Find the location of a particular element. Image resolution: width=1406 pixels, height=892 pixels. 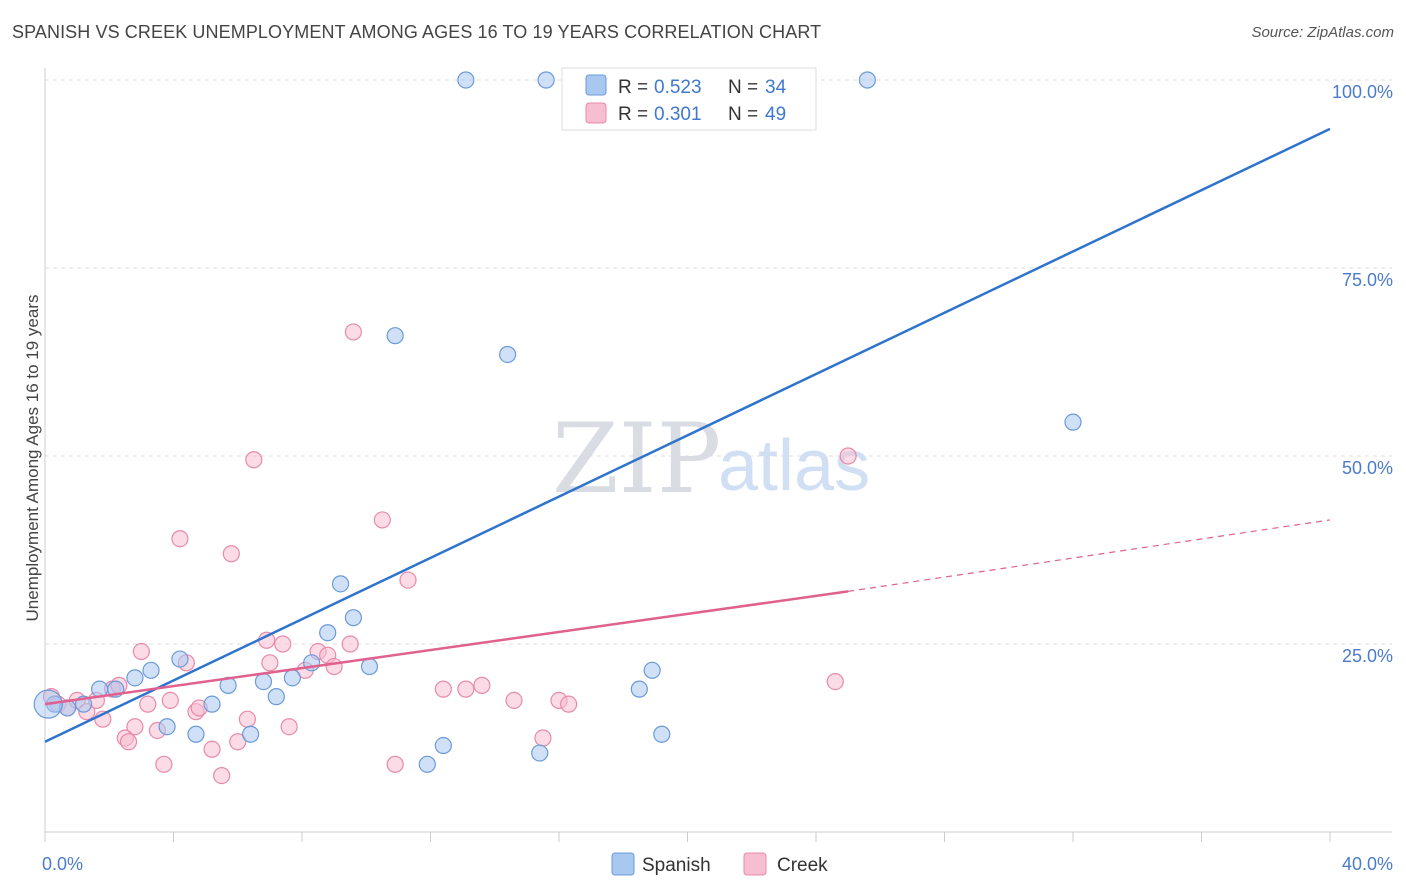

bottom-legend: Spanish Creek is located at coordinates (719, 864).